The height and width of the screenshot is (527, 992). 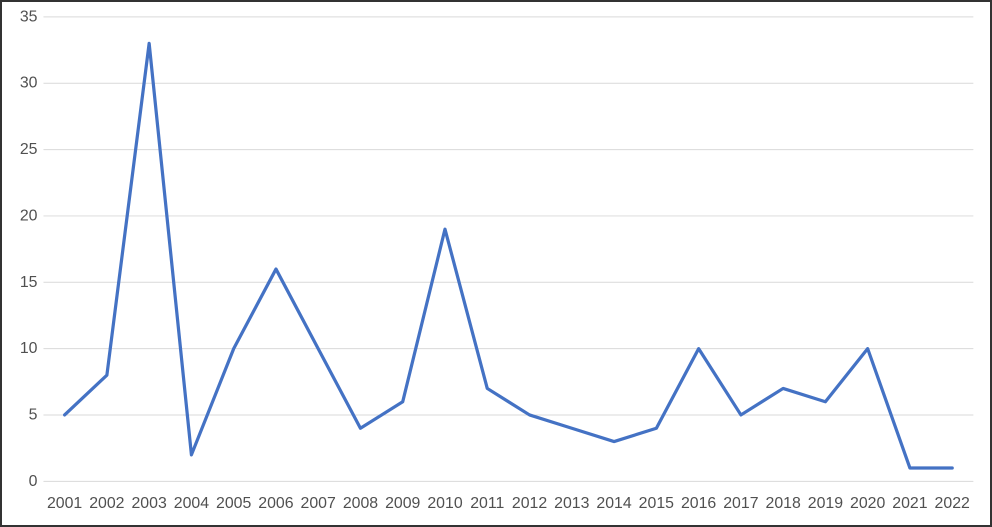 I want to click on x-axis-tick-label: 2020, so click(x=867, y=503).